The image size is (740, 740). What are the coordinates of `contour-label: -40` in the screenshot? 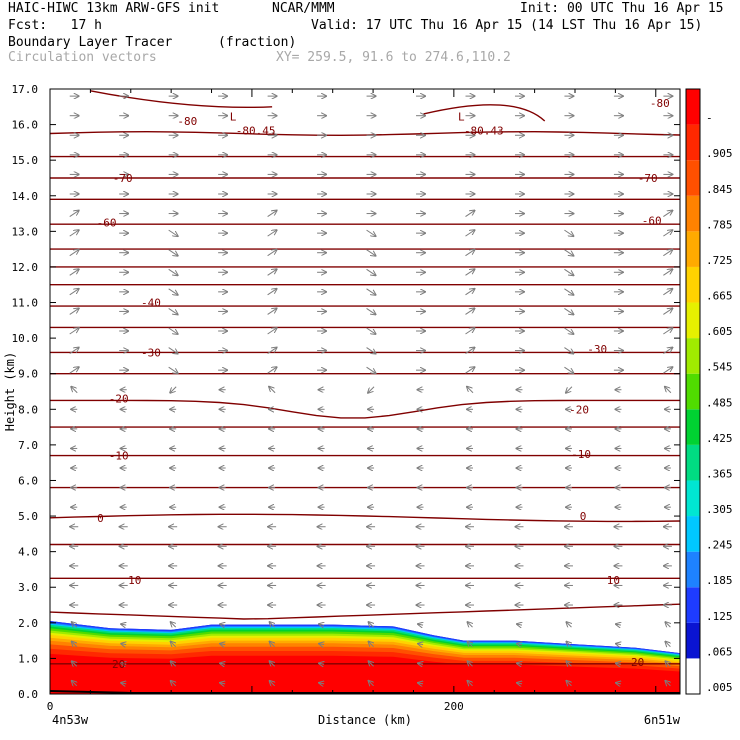 It's located at (151, 303).